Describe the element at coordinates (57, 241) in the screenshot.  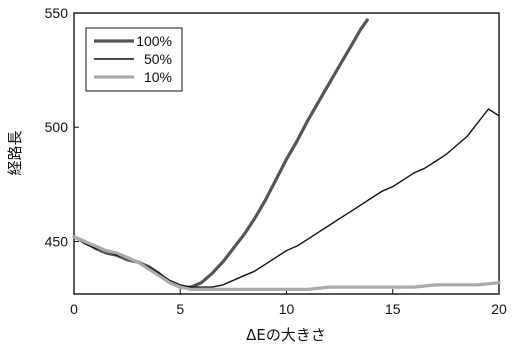
I see `y-tick-label: 450` at that location.